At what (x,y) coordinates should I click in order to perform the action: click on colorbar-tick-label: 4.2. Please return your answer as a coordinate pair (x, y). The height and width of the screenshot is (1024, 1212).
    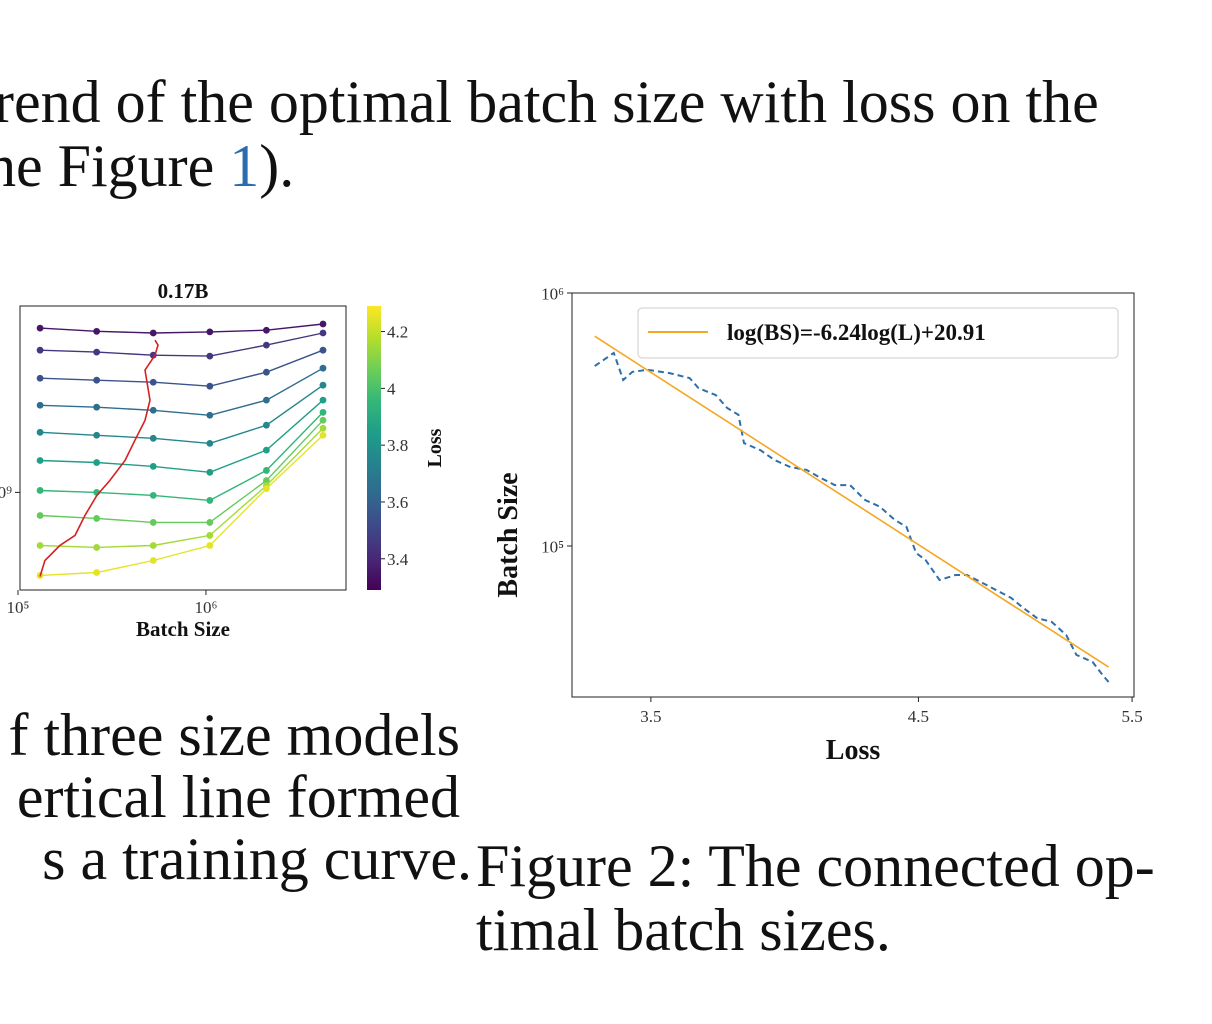
    Looking at the image, I should click on (397, 332).